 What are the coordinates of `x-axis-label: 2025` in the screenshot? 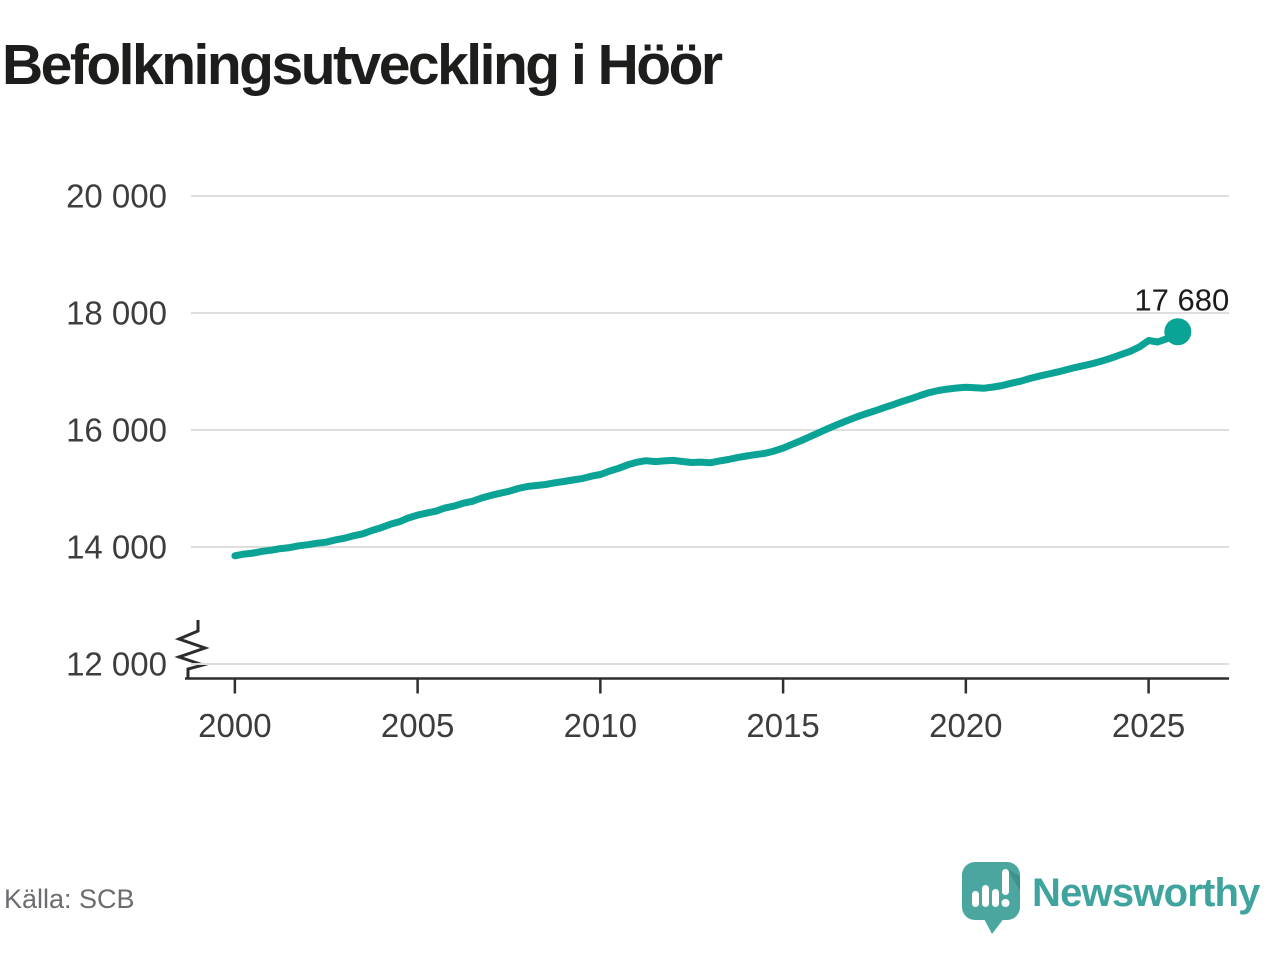 It's located at (1148, 725).